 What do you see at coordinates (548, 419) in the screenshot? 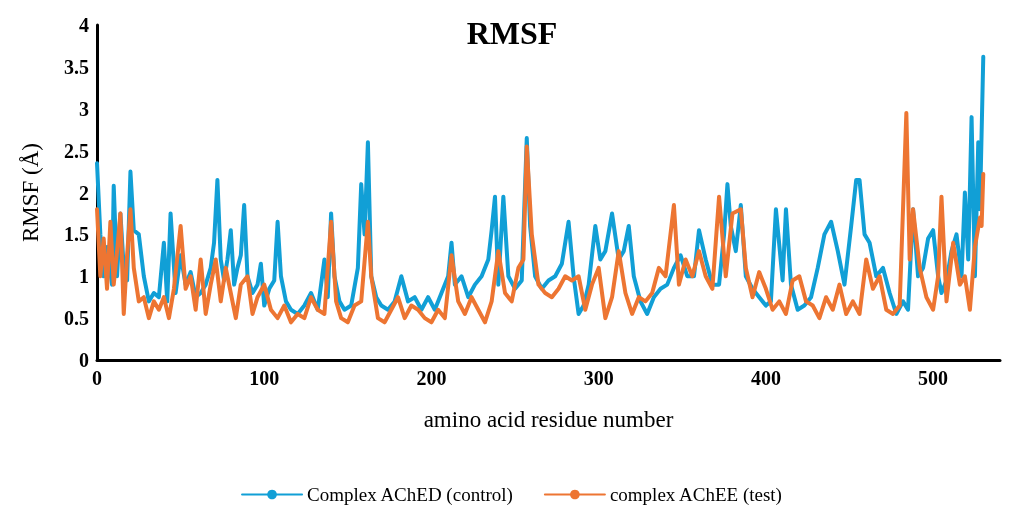
I see `x-axis-title: amino acid residue number` at bounding box center [548, 419].